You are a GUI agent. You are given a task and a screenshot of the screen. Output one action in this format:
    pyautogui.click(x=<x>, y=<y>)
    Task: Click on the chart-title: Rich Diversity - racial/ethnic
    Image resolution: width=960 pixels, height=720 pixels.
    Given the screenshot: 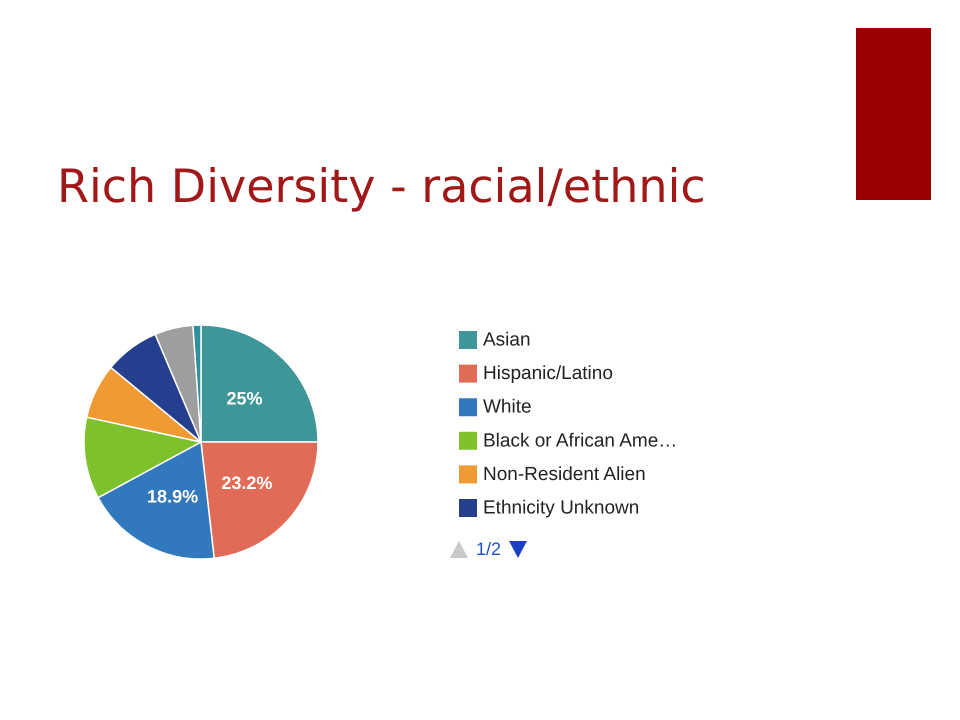 What is the action you would take?
    pyautogui.click(x=381, y=186)
    